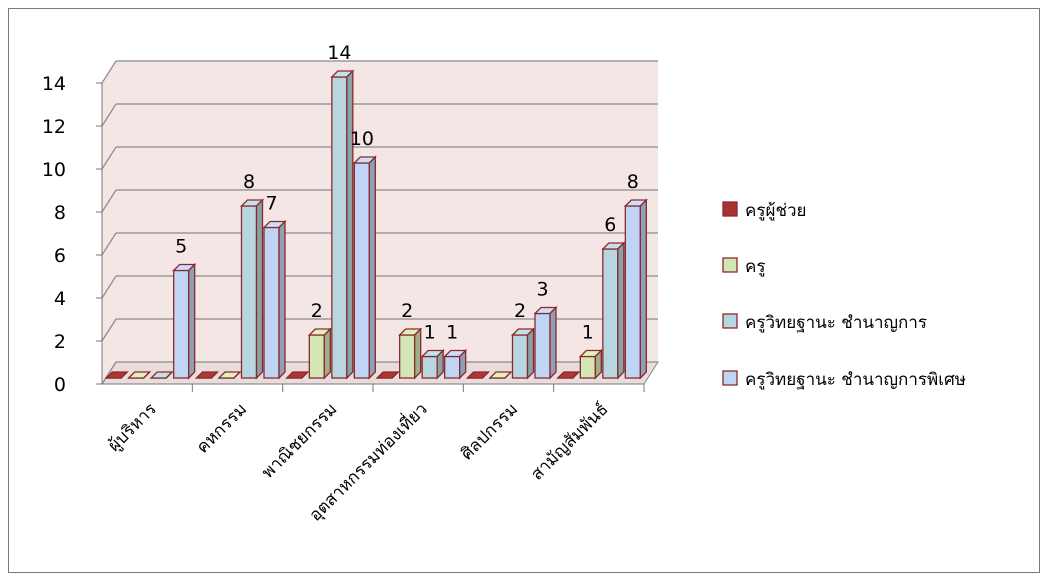 The height and width of the screenshot is (581, 1048). Describe the element at coordinates (60, 299) in the screenshot. I see `y-tick-label: 4` at that location.